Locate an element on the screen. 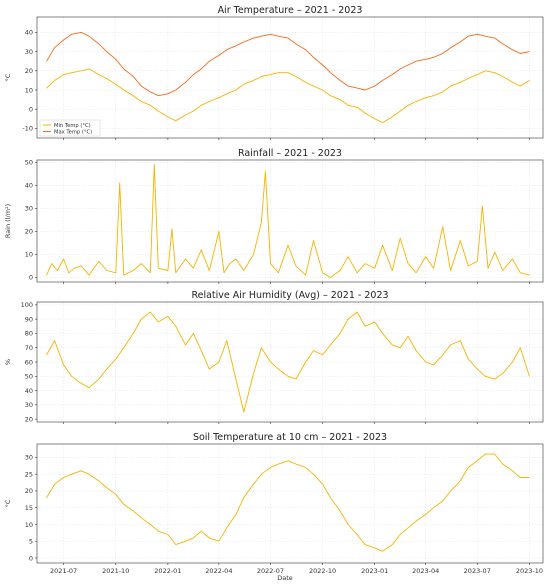 This screenshot has width=550, height=585. panel-4-y-tick-label: 20 is located at coordinates (29, 491).